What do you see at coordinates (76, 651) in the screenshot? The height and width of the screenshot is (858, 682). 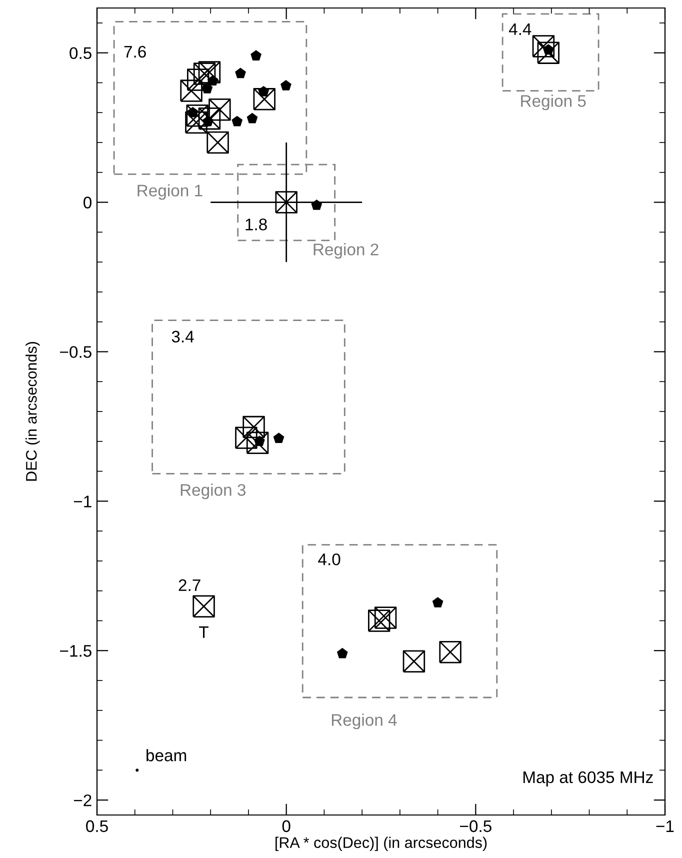 I see `y-tick-label: −1.5` at bounding box center [76, 651].